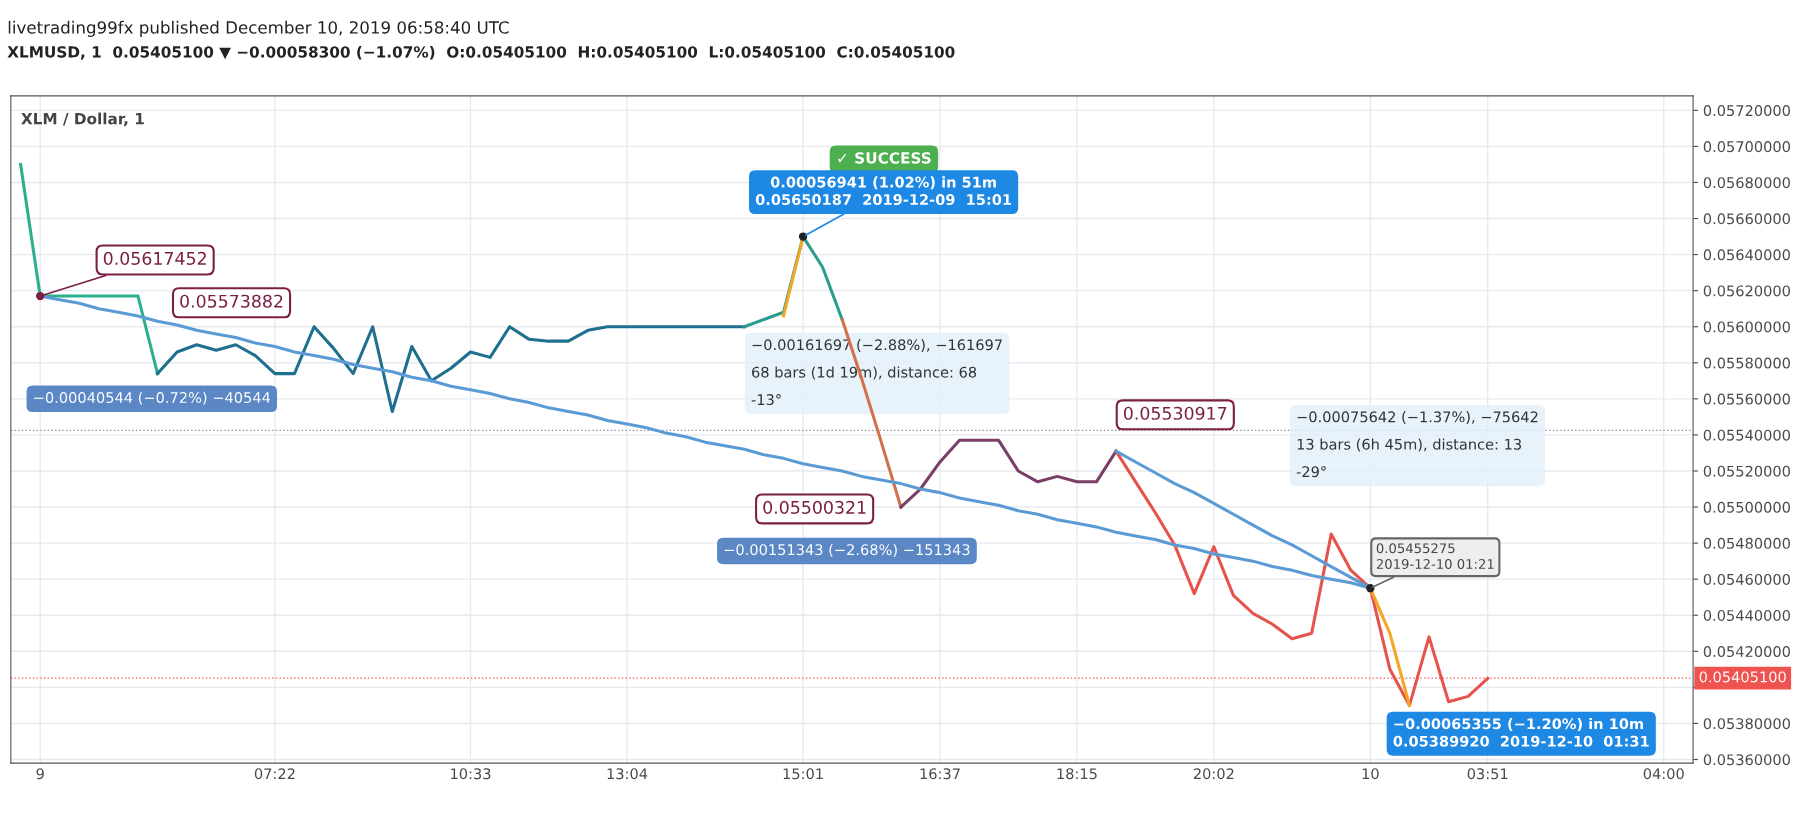  I want to click on x-tick-label: 03:51, so click(1487, 774).